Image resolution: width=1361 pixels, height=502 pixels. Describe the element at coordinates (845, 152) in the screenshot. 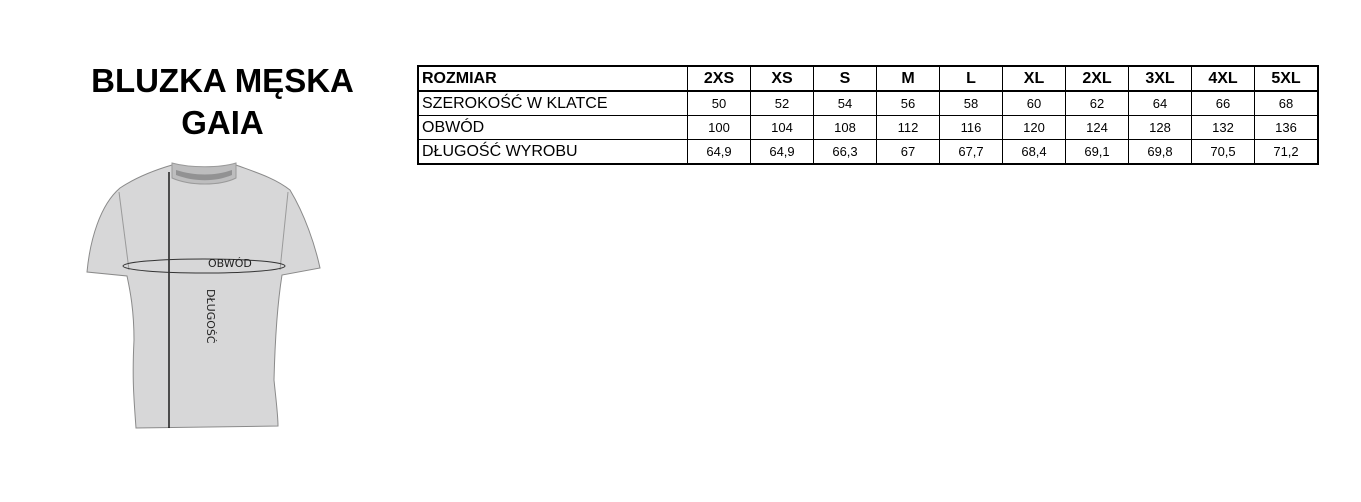

I see `table-cell: 66,3` at that location.